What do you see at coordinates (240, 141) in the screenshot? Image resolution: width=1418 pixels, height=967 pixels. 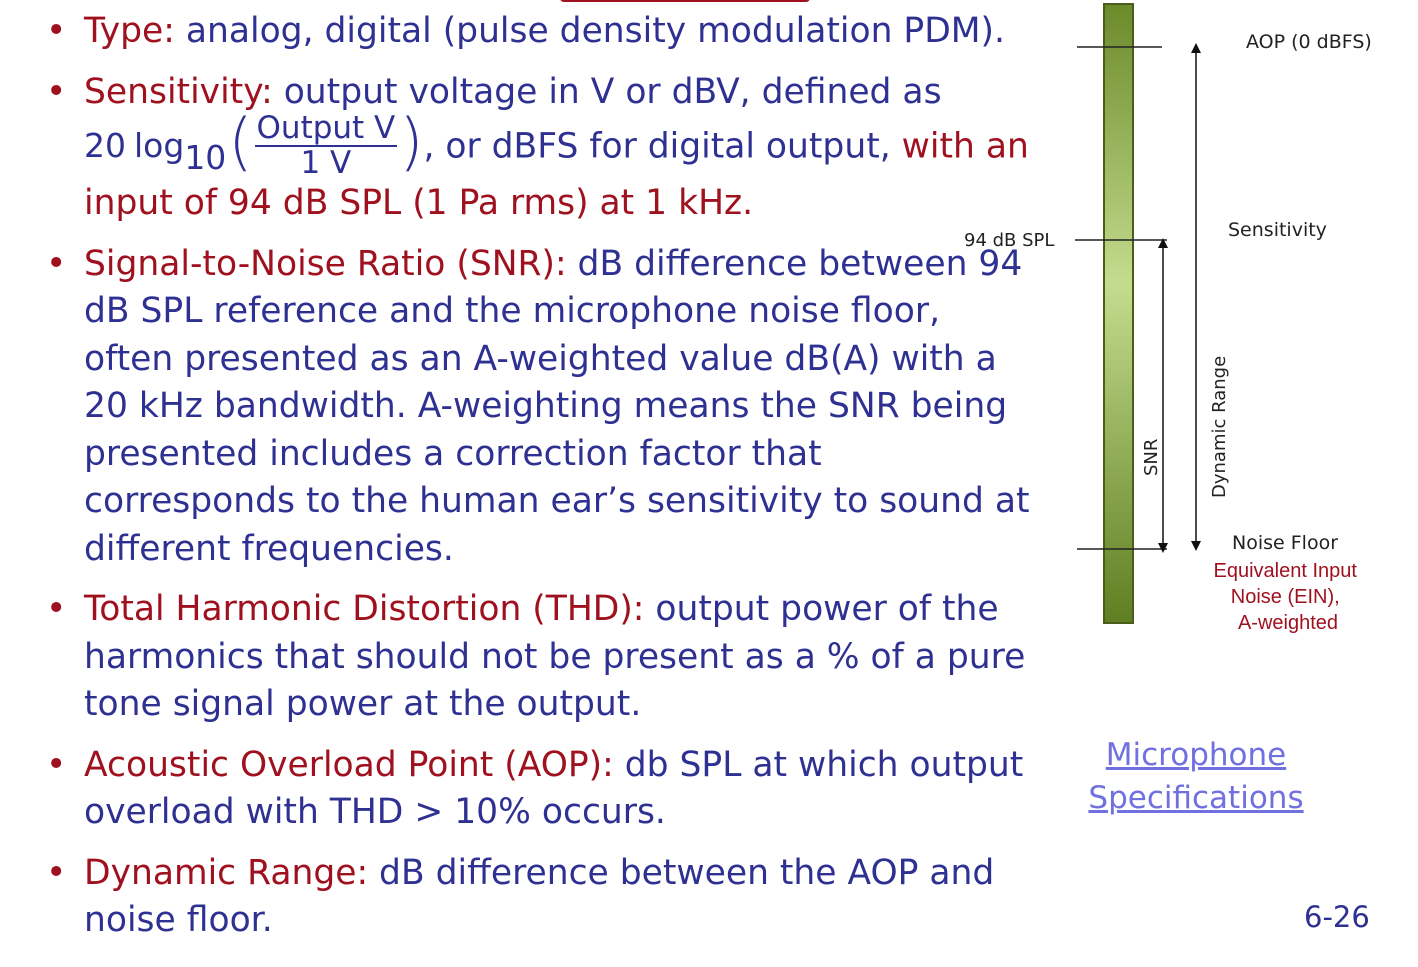 I see `formula-paren-open: (` at bounding box center [240, 141].